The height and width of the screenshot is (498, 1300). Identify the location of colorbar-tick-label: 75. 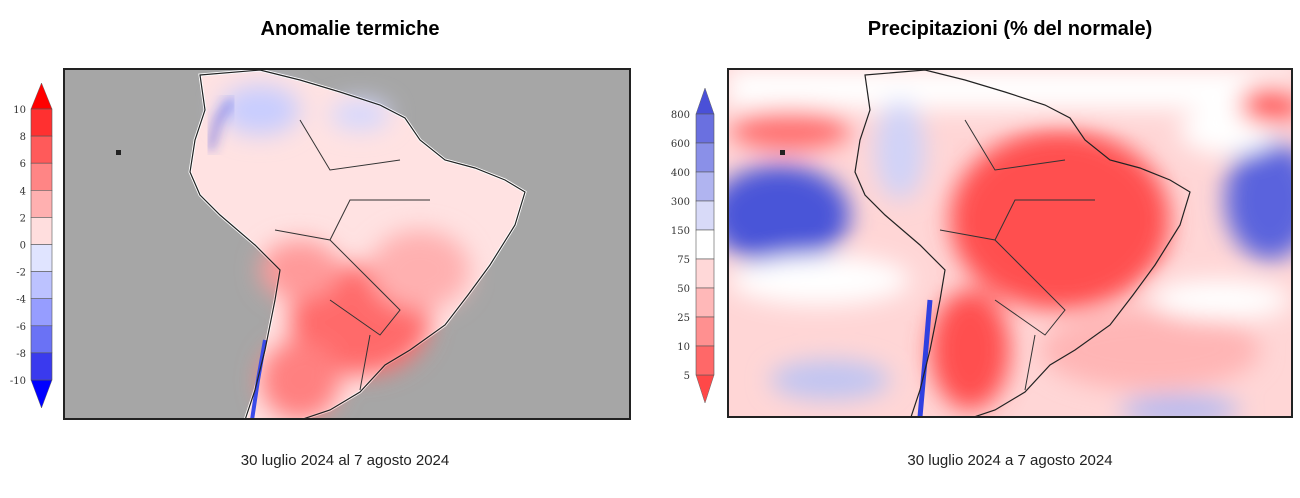
(683, 260).